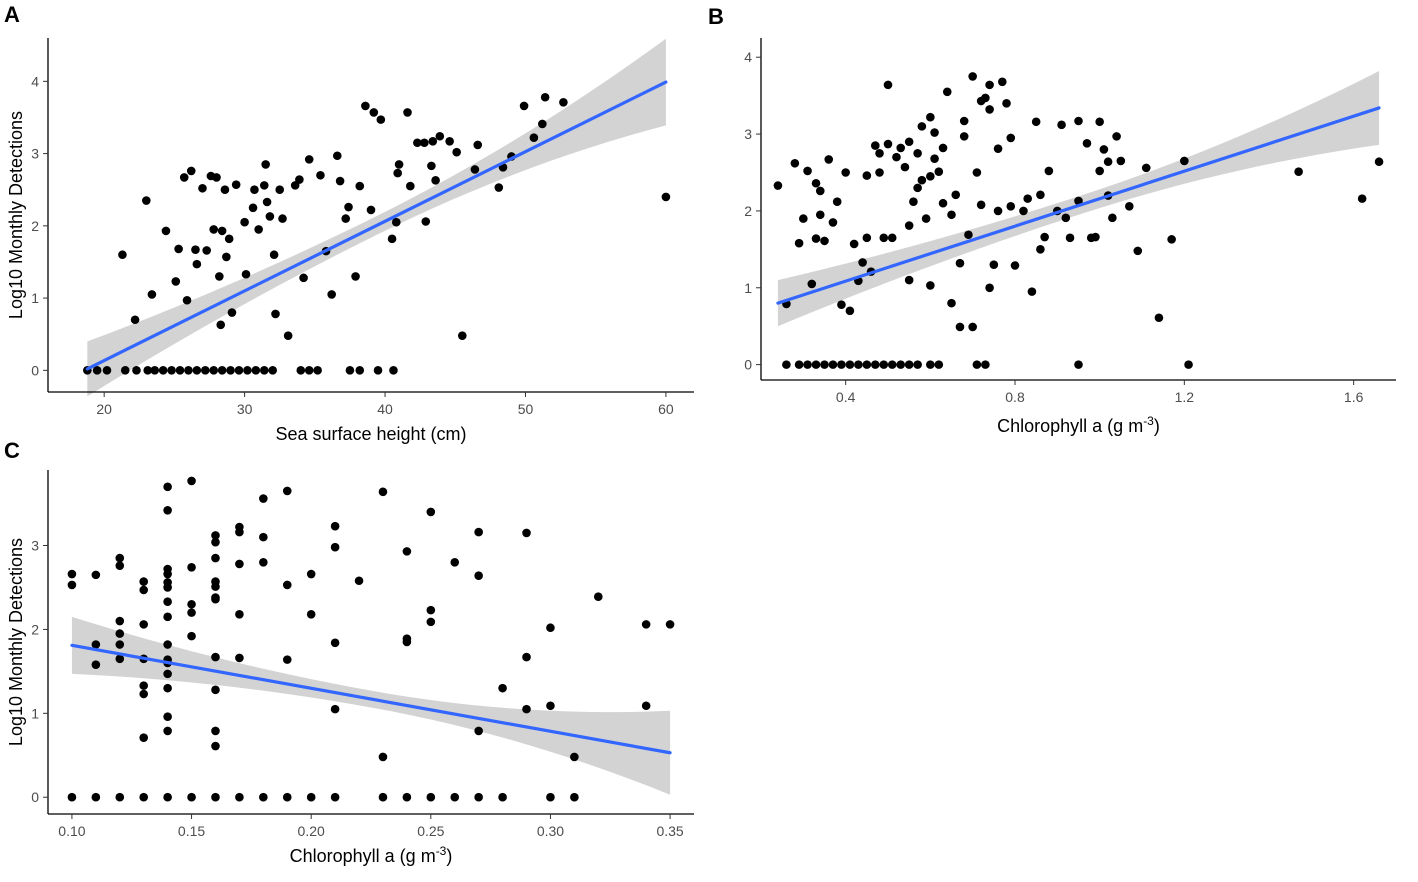  What do you see at coordinates (1078, 425) in the screenshot?
I see `x-axis-title: Chlorophyll a (g m-3)` at bounding box center [1078, 425].